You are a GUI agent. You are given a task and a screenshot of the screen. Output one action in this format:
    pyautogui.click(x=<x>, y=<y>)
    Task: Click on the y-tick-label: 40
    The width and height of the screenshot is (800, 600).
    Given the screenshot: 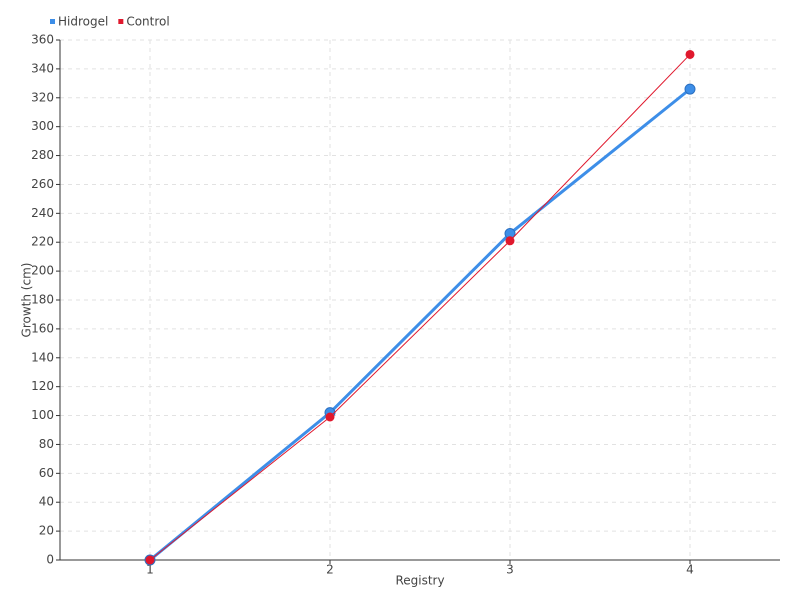 What is the action you would take?
    pyautogui.click(x=46, y=502)
    